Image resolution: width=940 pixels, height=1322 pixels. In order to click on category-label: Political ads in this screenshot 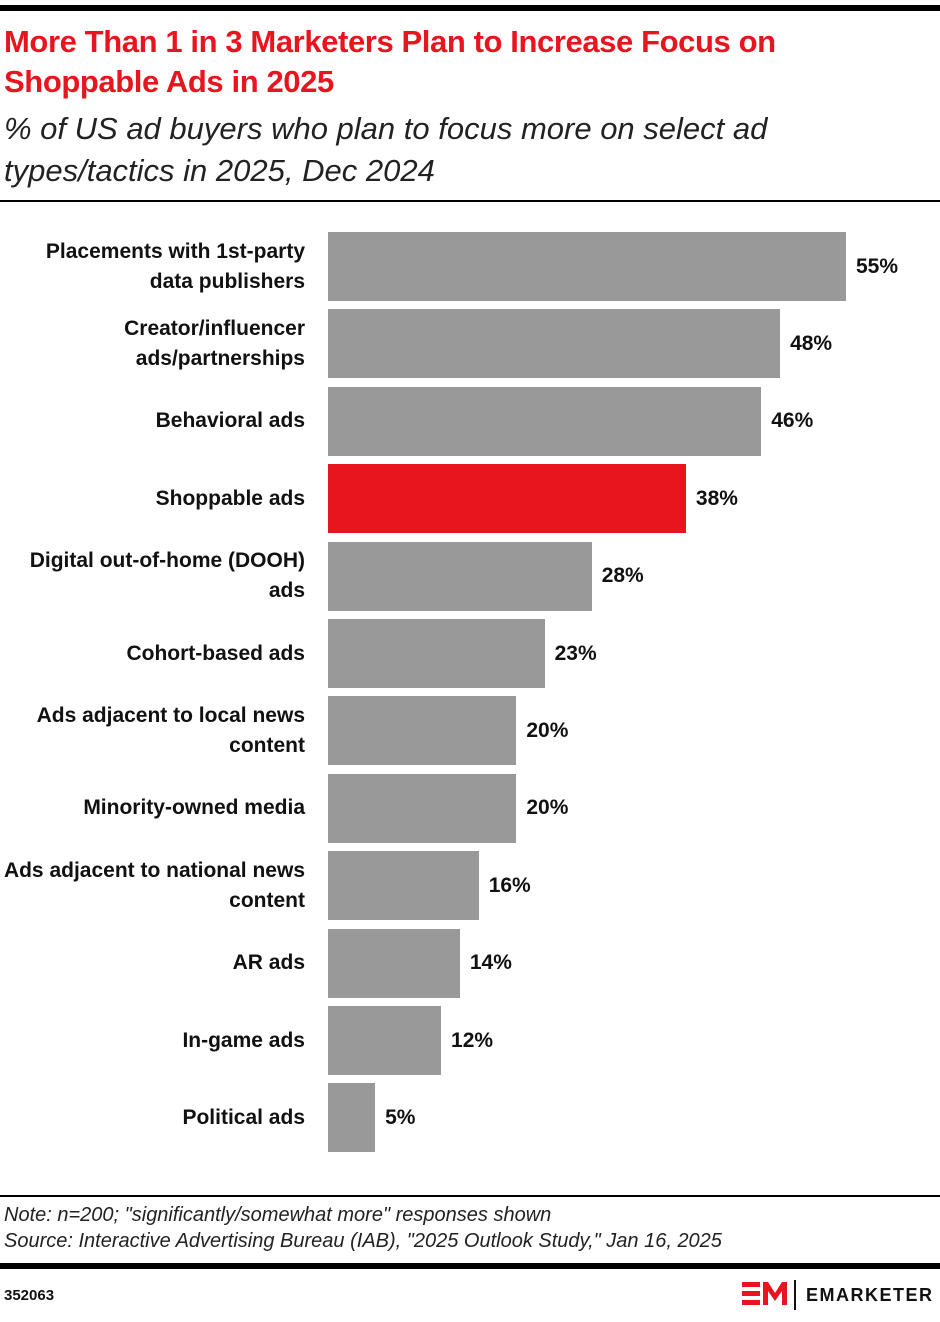, I will do `click(243, 1117)`.